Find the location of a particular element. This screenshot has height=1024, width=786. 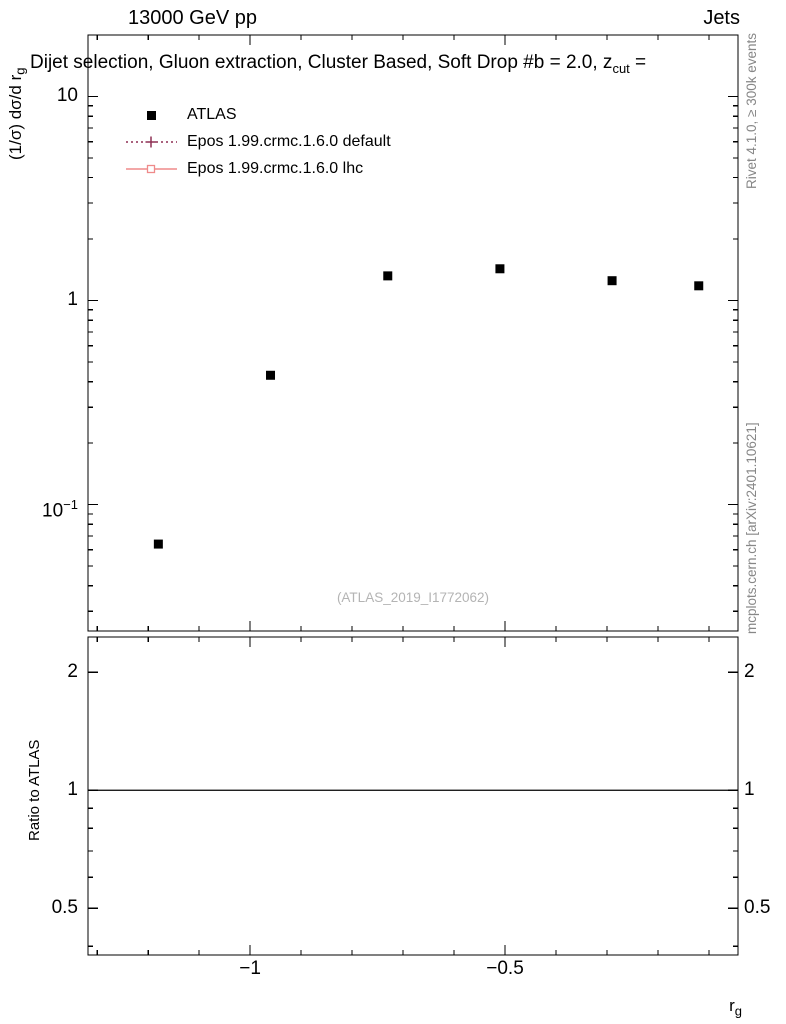

x-axis-label-text: r is located at coordinates (732, 1005).